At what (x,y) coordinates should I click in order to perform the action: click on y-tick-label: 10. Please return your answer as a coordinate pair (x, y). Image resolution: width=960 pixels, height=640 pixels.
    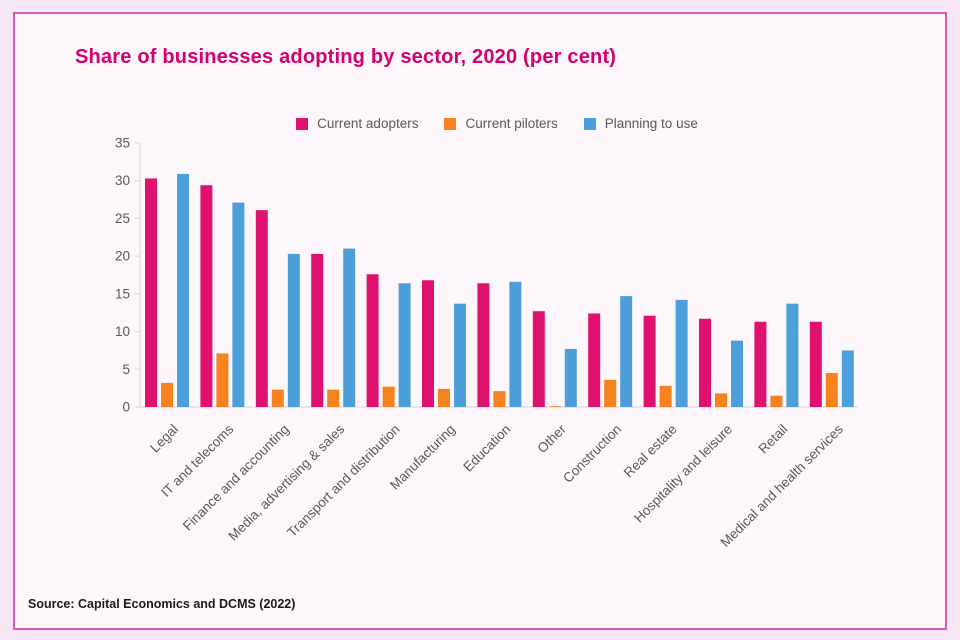
    Looking at the image, I should click on (122, 331).